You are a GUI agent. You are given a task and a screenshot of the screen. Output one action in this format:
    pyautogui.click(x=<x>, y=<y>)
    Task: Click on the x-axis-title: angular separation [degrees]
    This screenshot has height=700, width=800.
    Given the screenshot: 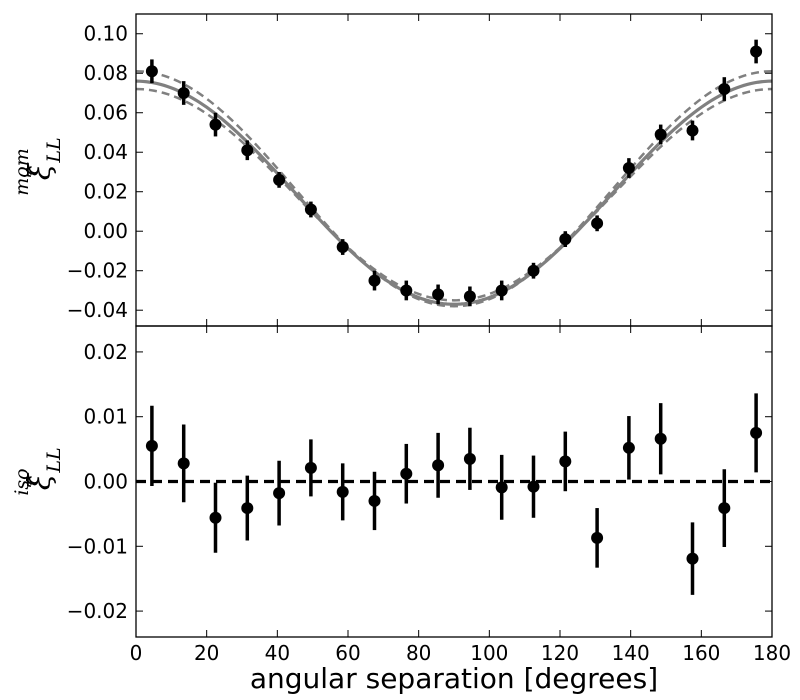 What is the action you would take?
    pyautogui.click(x=454, y=678)
    